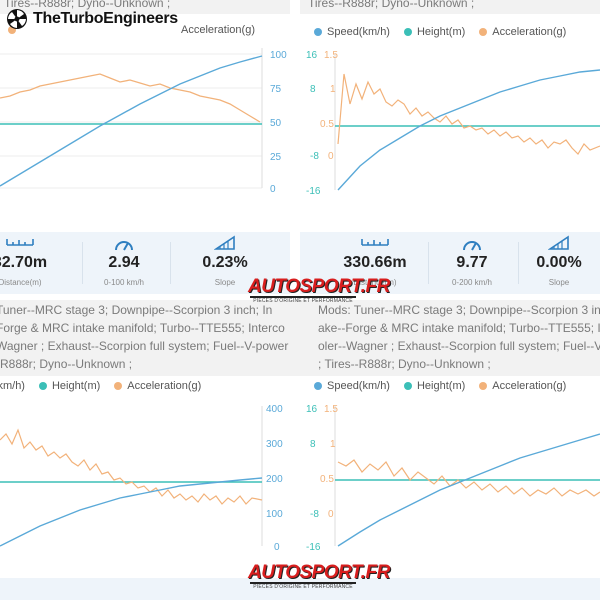 This screenshot has width=600, height=600. I want to click on stat-slope: 0.00% Slope, so click(559, 263).